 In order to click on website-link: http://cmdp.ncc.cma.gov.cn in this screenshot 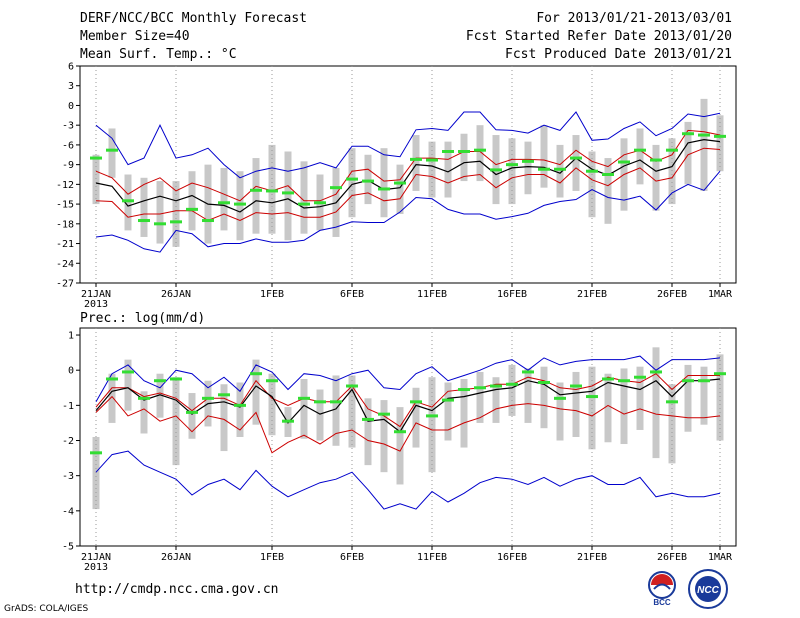, I will do `click(177, 589)`.